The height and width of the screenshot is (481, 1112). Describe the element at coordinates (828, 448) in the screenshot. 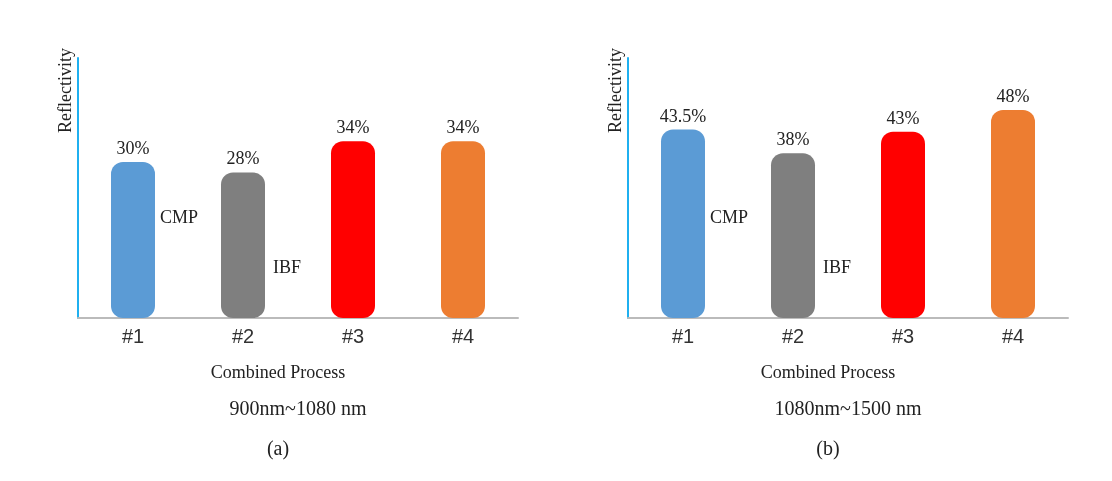

I see `text: (b)` at that location.